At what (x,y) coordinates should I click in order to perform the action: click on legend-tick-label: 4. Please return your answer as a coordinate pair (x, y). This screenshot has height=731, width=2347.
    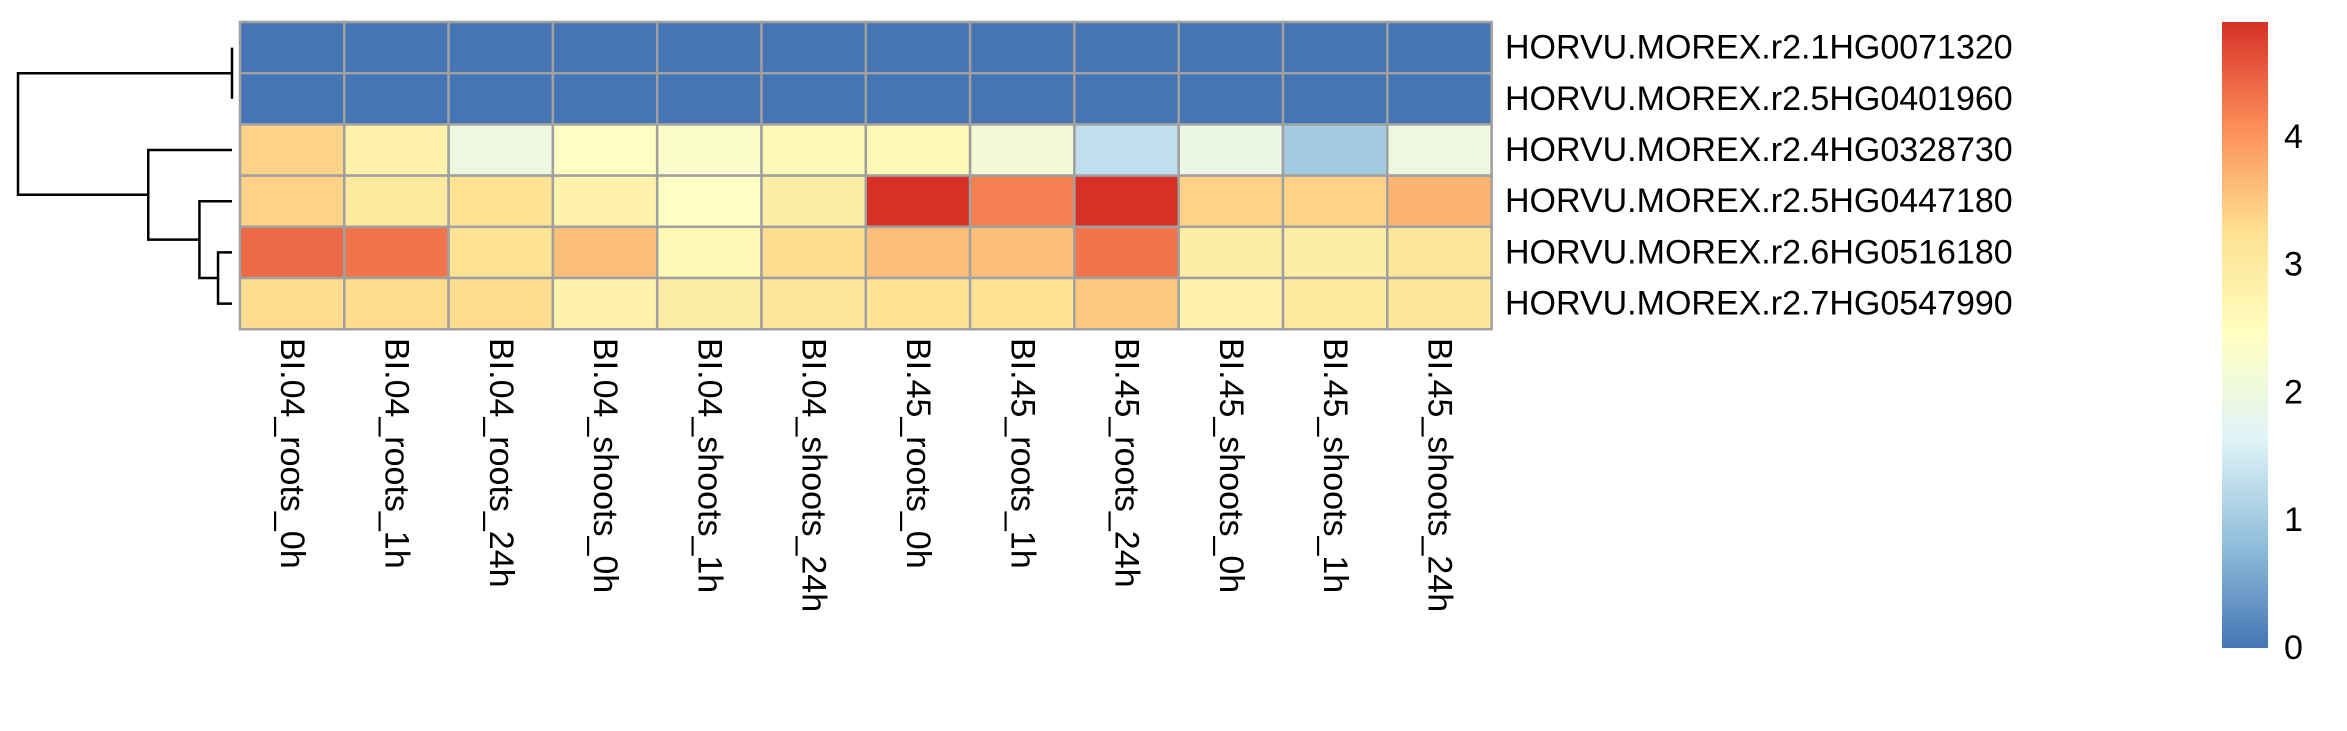
    Looking at the image, I should click on (2293, 137).